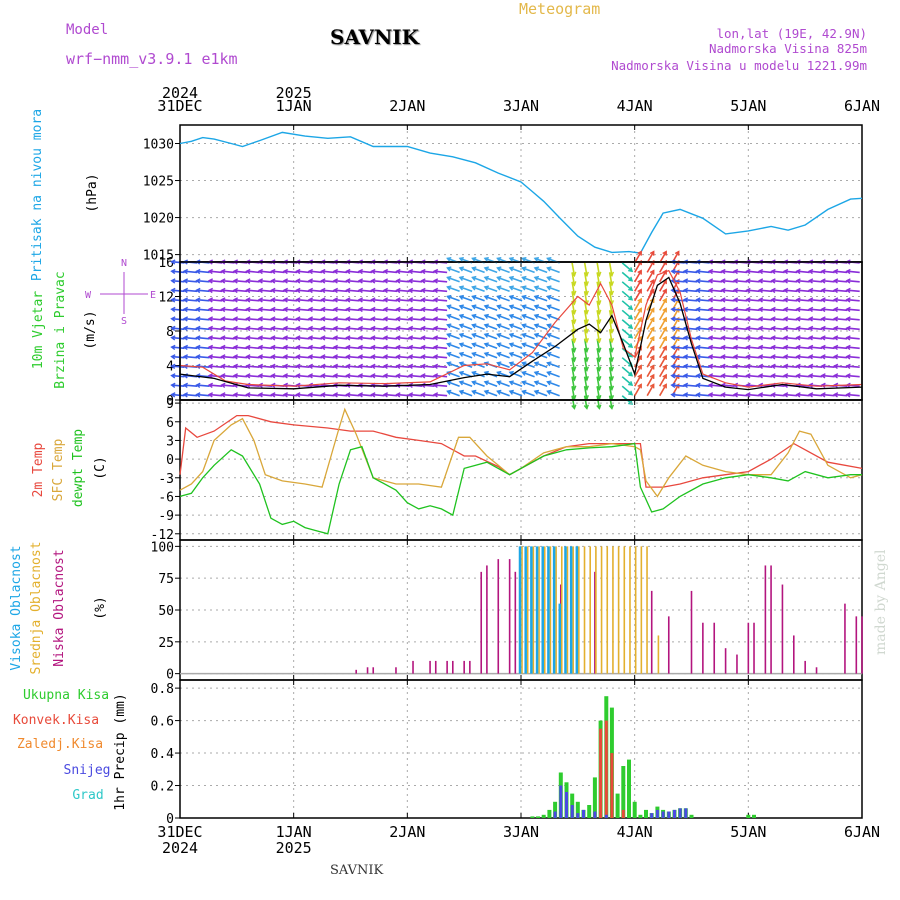  What do you see at coordinates (120, 292) in the screenshot?
I see `compass-icon: NSW E` at bounding box center [120, 292].